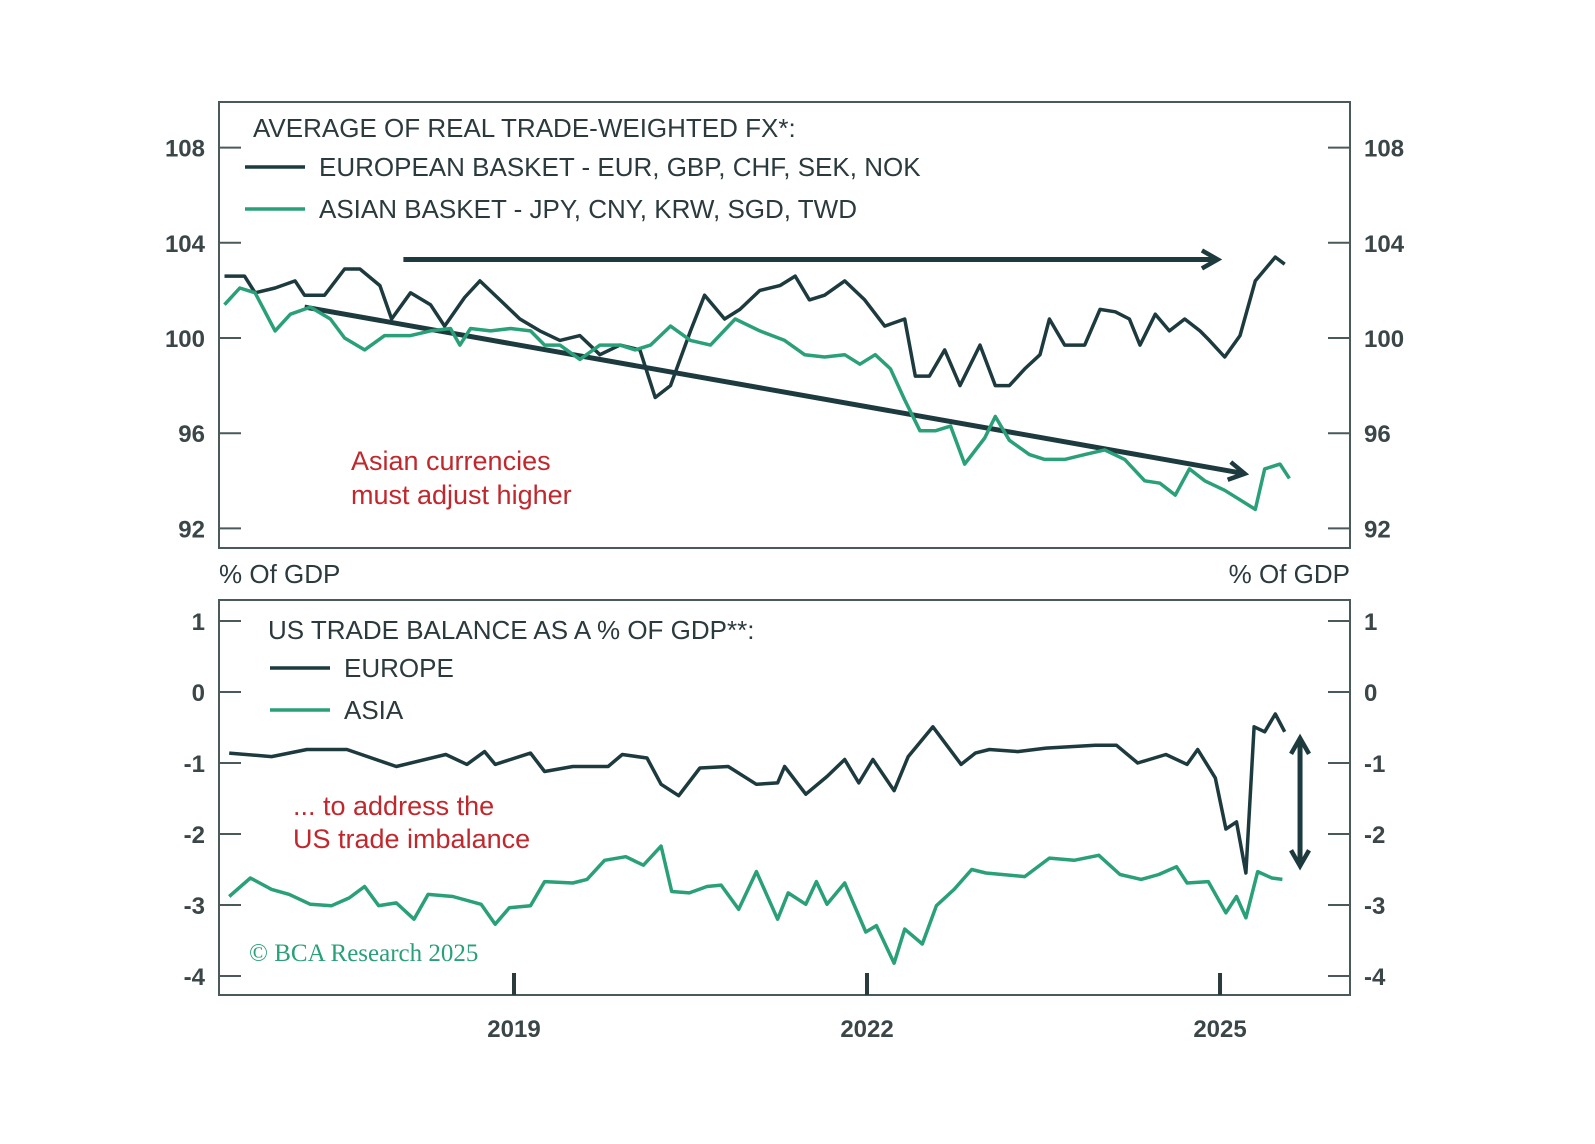  I want to click on x-tick-label: 2025, so click(1219, 1029).